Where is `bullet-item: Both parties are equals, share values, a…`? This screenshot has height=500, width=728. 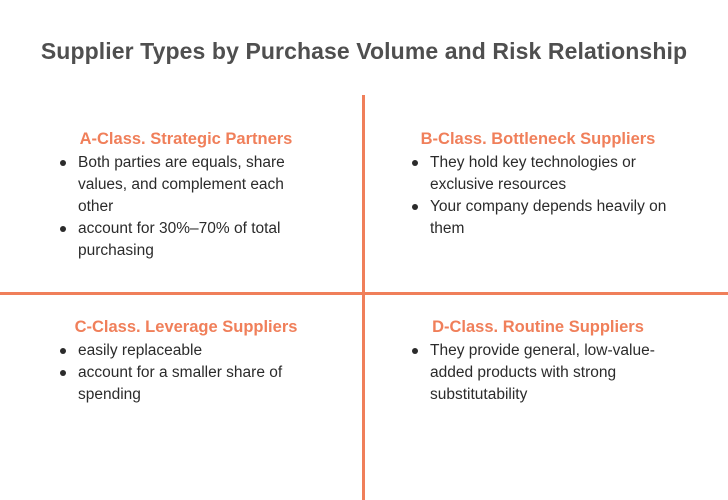
bullet-item: Both parties are equals, share values, a… is located at coordinates (187, 185).